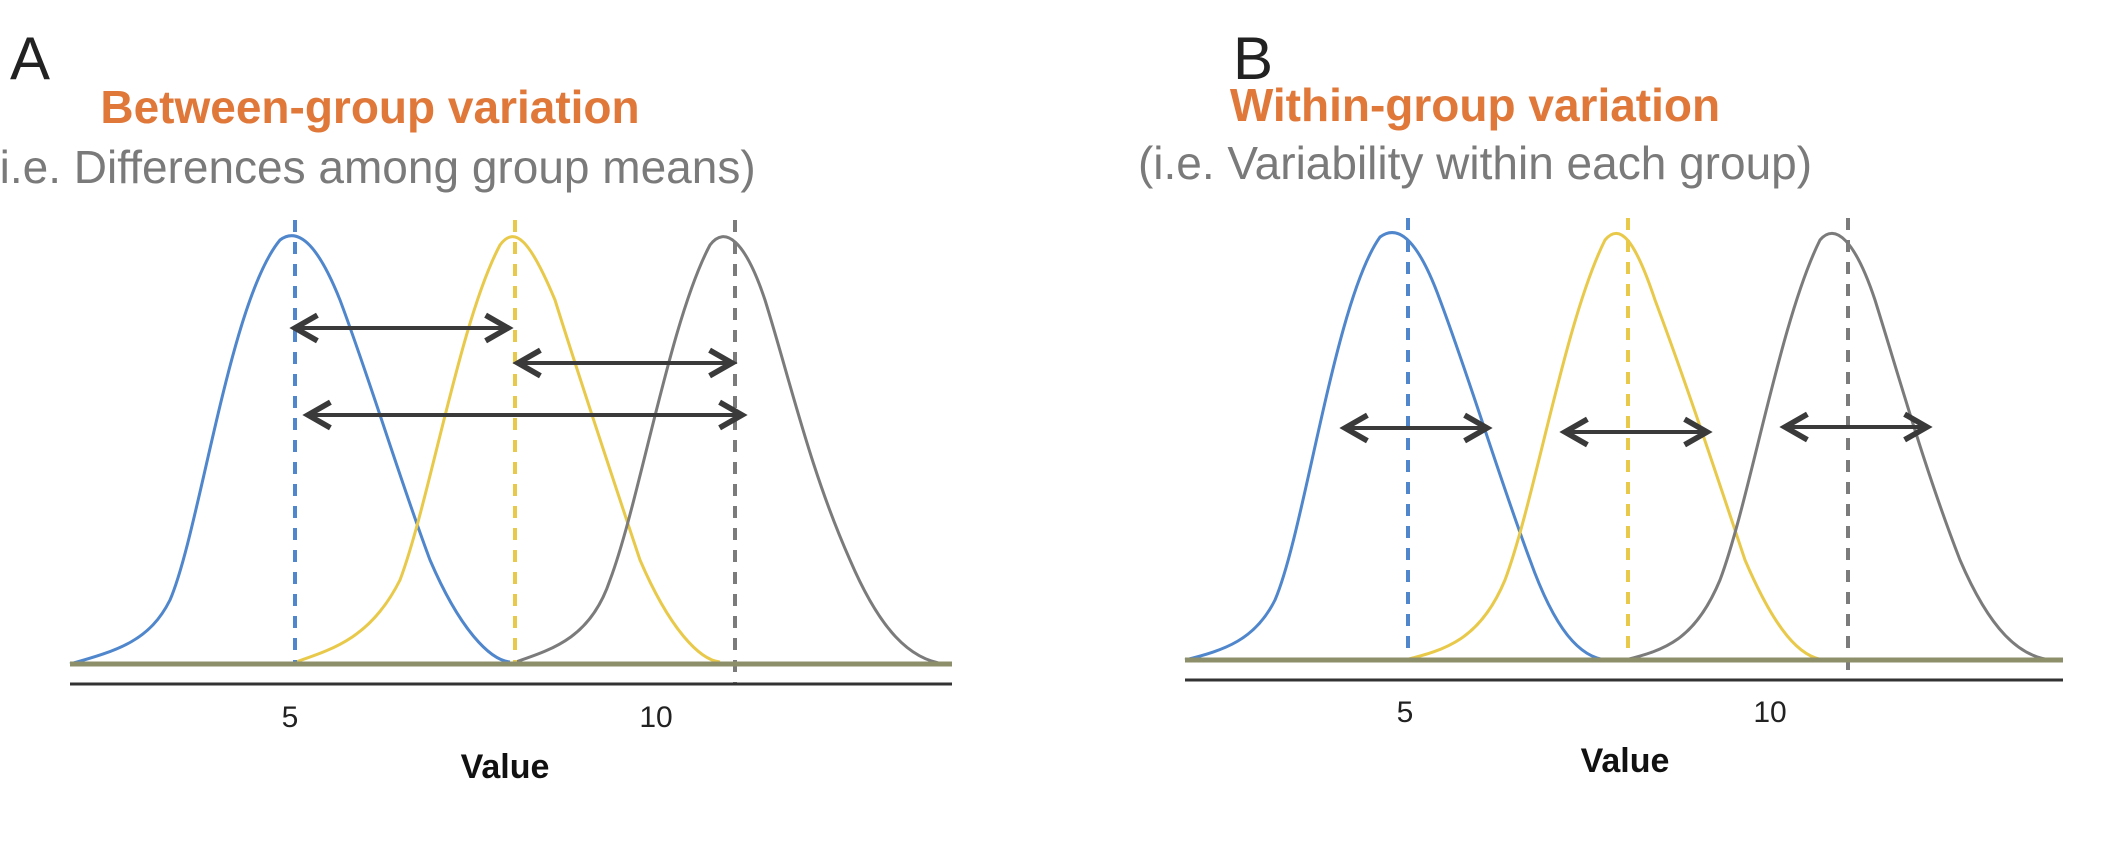 This screenshot has height=844, width=2110. Describe the element at coordinates (378, 167) in the screenshot. I see `panel-subtitle: (i.e. Differences among group means)` at that location.